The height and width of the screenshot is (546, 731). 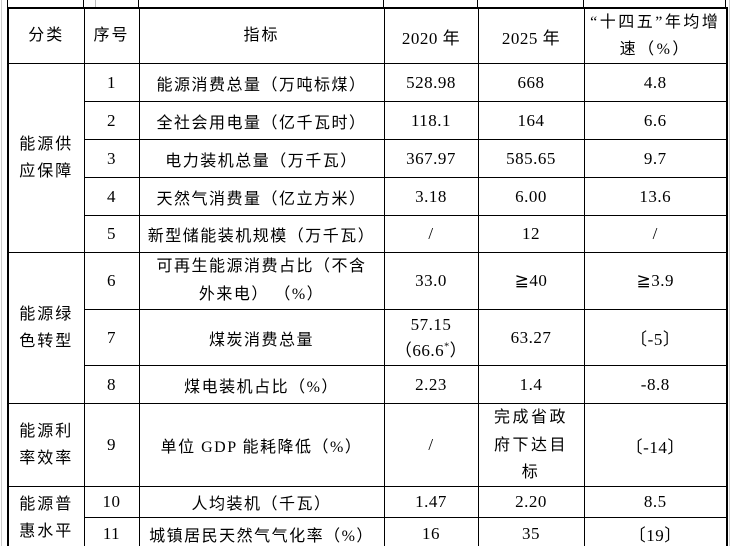 What do you see at coordinates (111, 531) in the screenshot?
I see `serial-cell: 11` at bounding box center [111, 531].